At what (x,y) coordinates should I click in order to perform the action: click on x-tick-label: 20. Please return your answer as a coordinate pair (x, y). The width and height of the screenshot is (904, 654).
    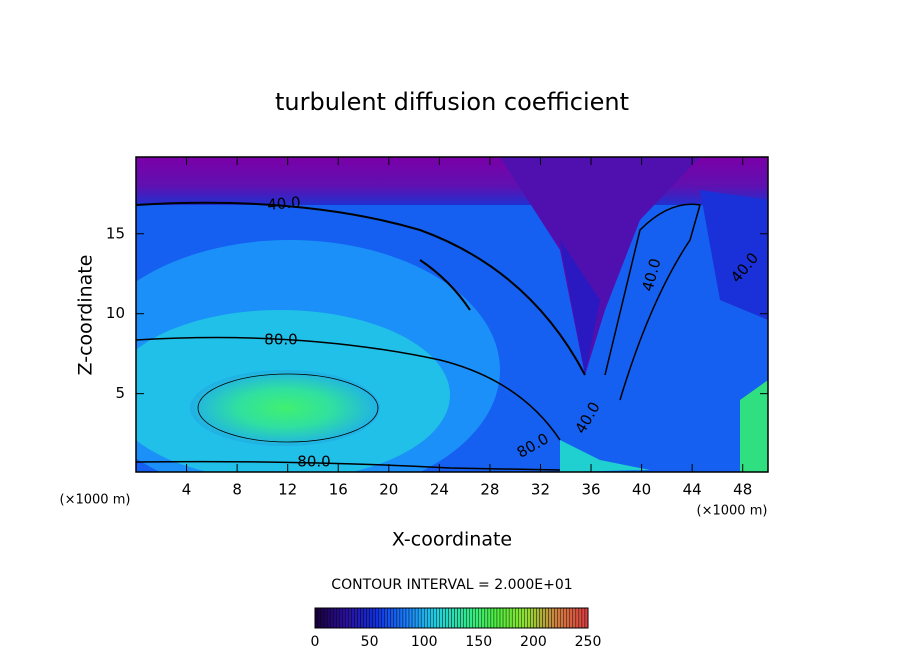
    Looking at the image, I should click on (388, 490).